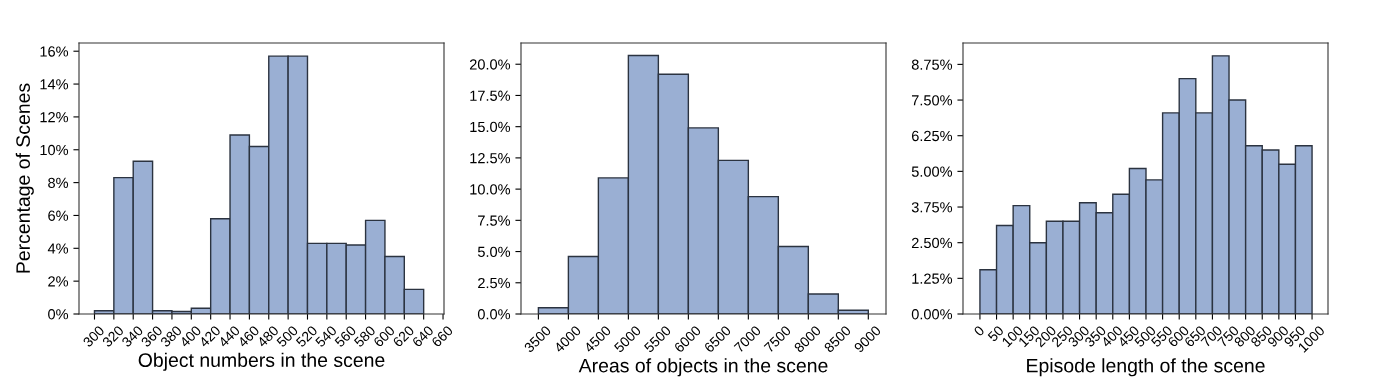  What do you see at coordinates (54, 117) in the screenshot?
I see `y-tick-label: 12%` at bounding box center [54, 117].